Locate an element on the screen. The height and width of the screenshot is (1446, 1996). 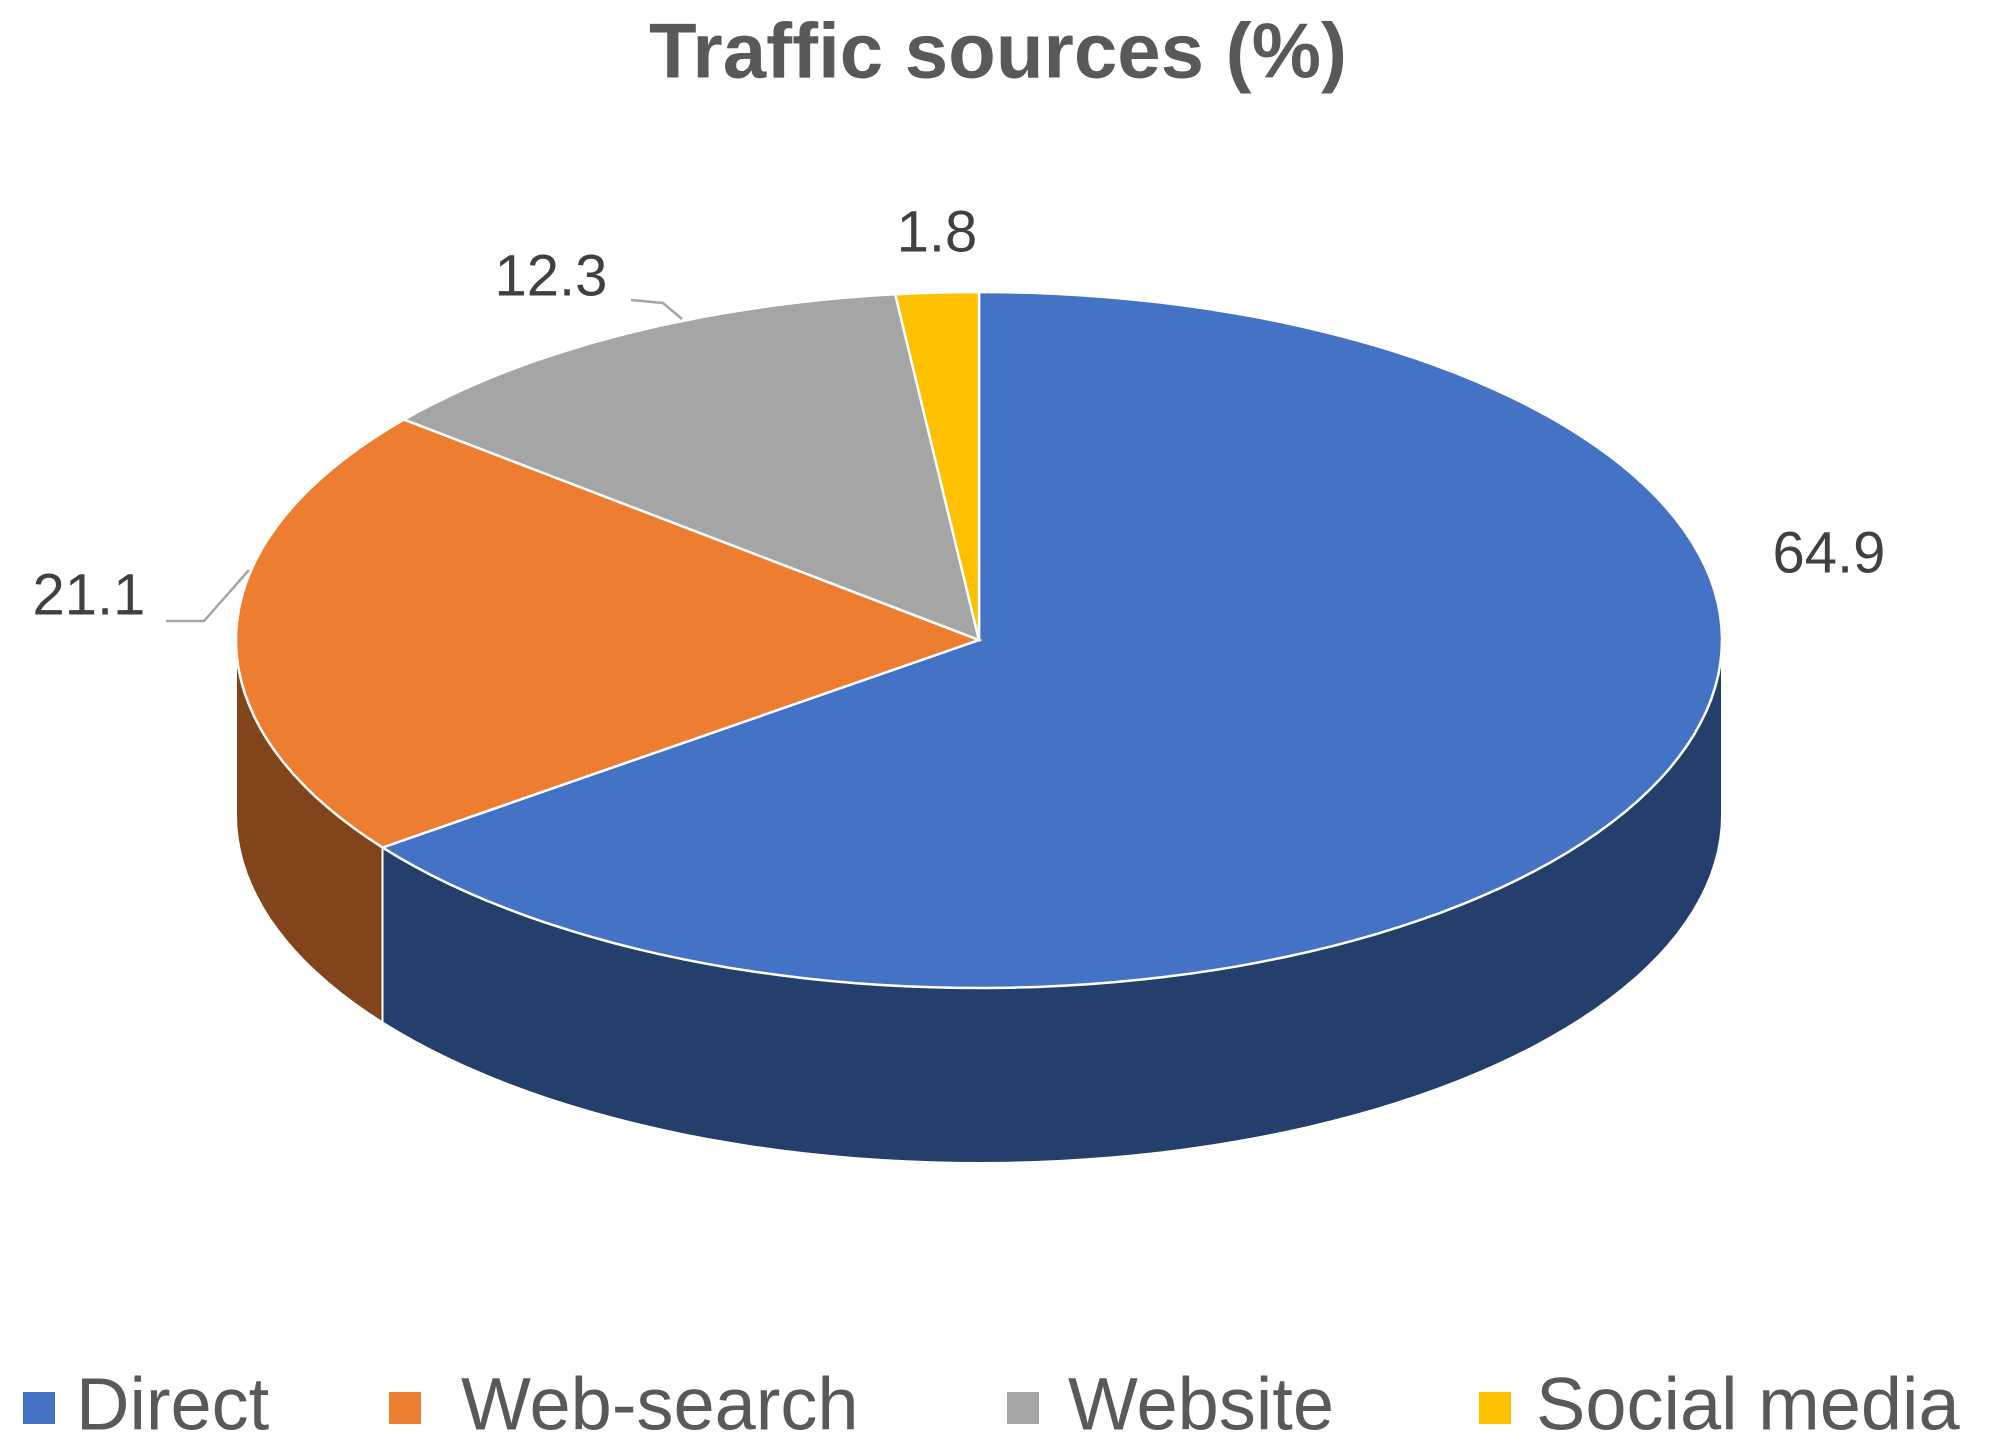
legend-label: Direct is located at coordinates (173, 1404).